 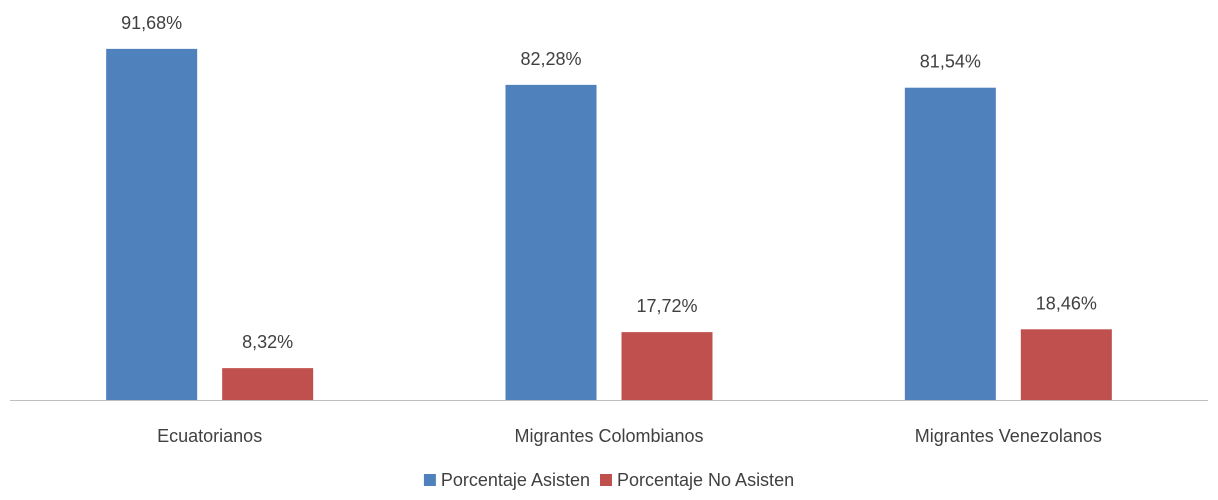 What do you see at coordinates (666, 306) in the screenshot?
I see `data-label-1-1: 17,72%` at bounding box center [666, 306].